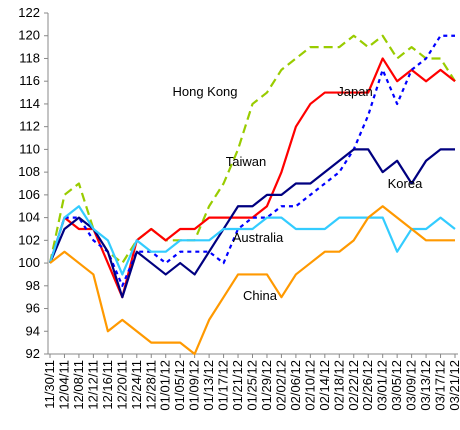  What do you see at coordinates (150, 385) in the screenshot?
I see `x-tick-label: 12/28/11` at bounding box center [150, 385].